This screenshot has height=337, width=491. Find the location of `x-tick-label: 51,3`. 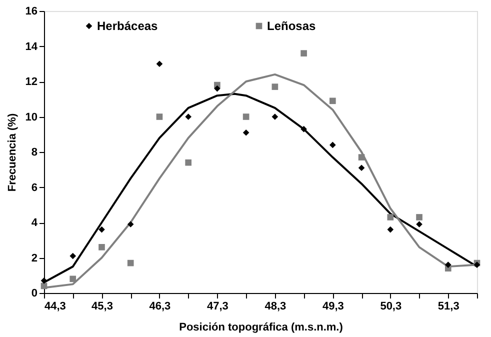

x-tick-label: 51,3 is located at coordinates (449, 306).